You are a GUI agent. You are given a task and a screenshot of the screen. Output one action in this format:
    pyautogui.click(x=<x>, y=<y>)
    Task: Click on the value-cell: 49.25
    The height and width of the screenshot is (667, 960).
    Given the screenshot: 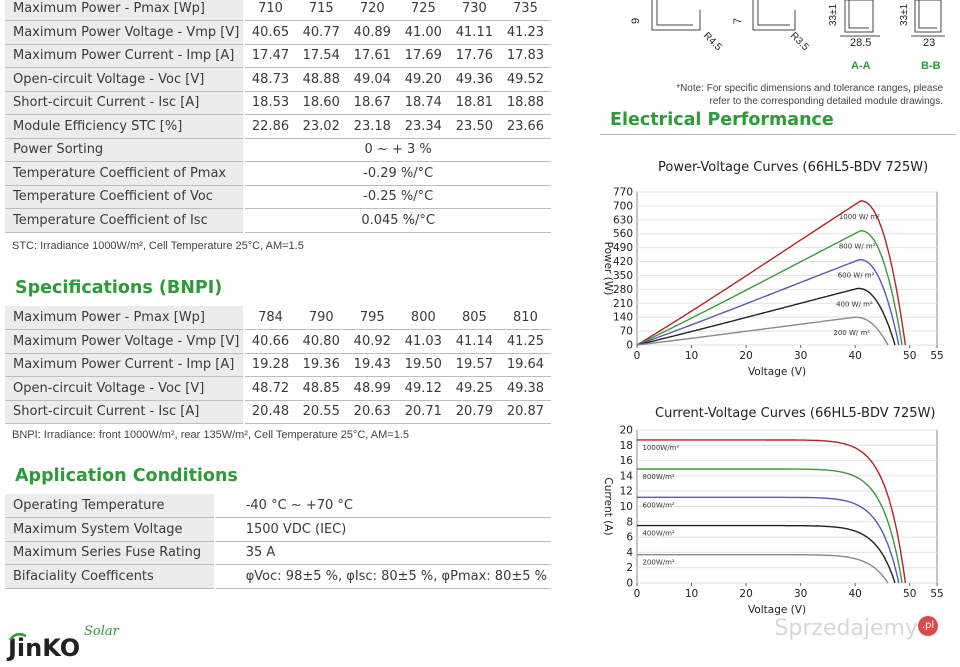 What is the action you would take?
    pyautogui.click(x=474, y=388)
    